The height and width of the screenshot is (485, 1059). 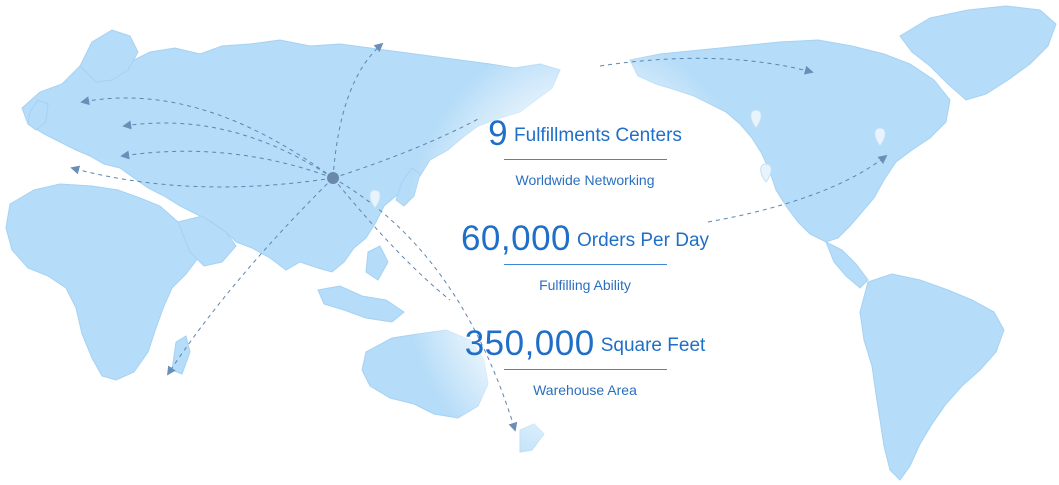 I want to click on china-hub-dot, so click(x=333, y=178).